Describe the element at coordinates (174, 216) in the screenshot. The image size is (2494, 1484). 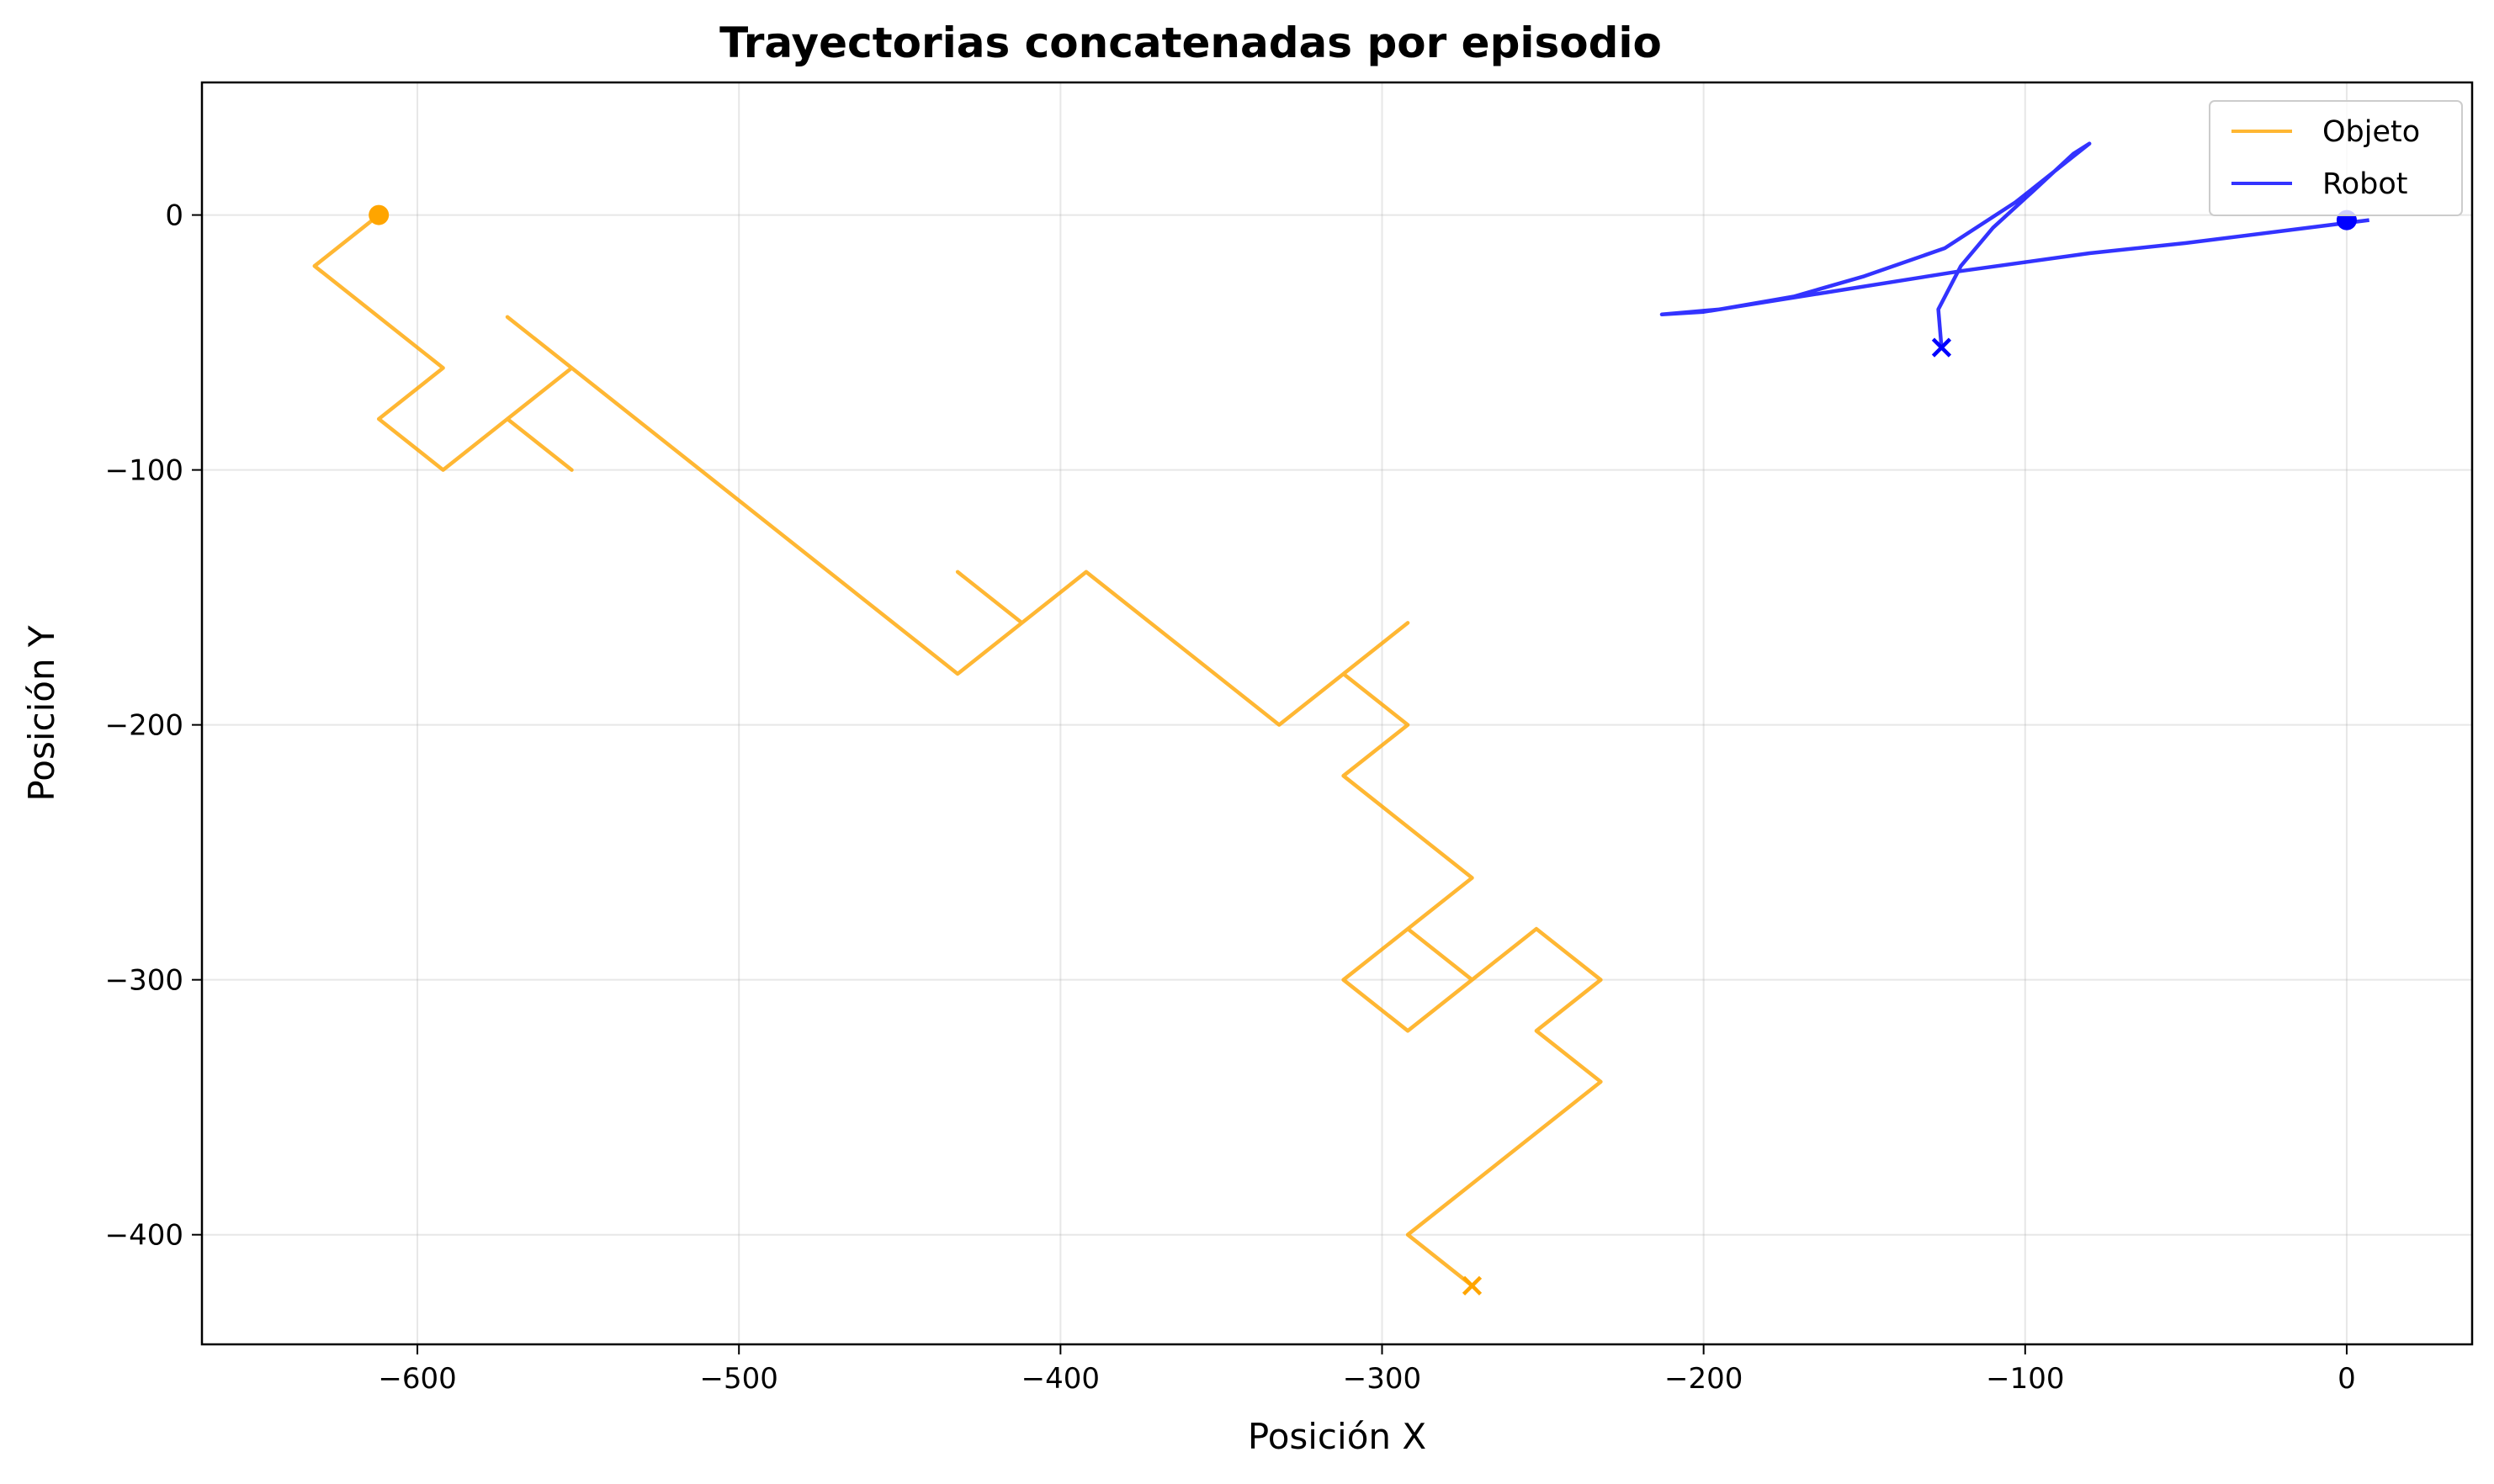
I see `y-tick-label: 0` at that location.